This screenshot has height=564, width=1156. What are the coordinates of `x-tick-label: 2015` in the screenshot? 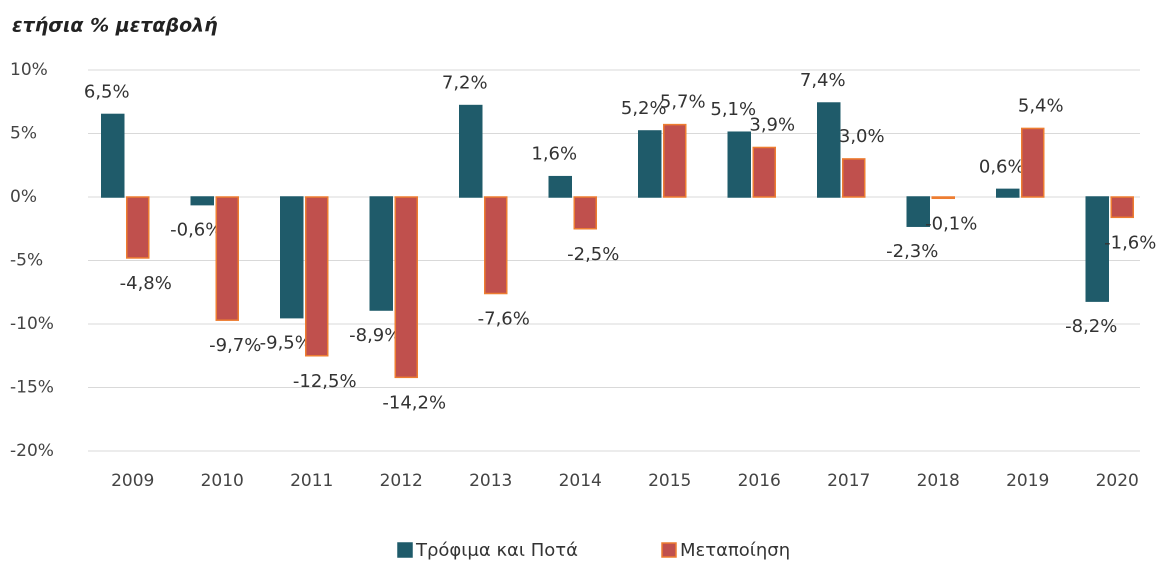 It's located at (669, 481).